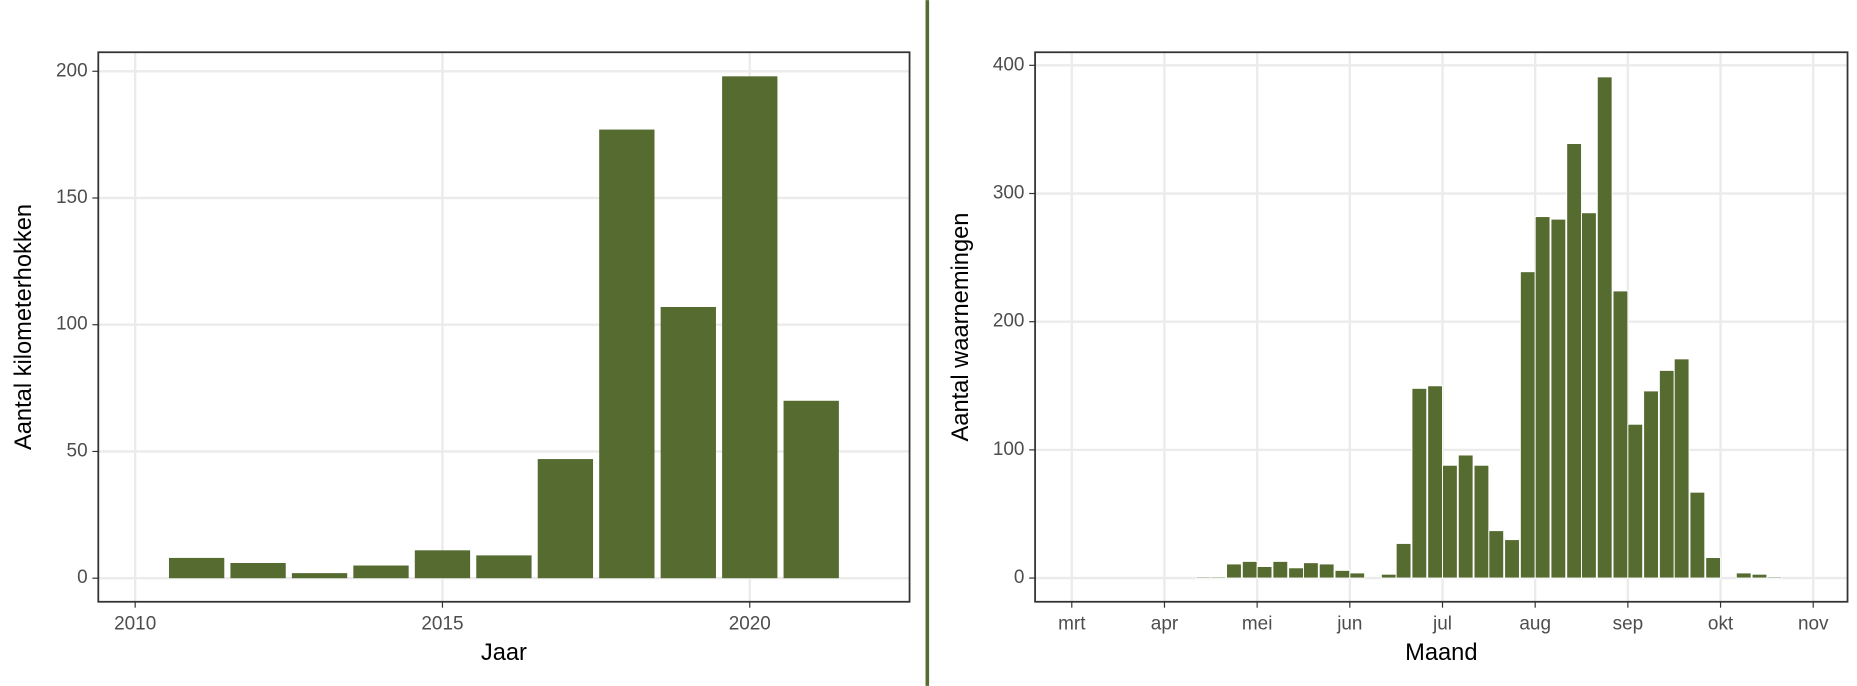 The image size is (1857, 686). I want to click on y-tick-label: 150, so click(72, 197).